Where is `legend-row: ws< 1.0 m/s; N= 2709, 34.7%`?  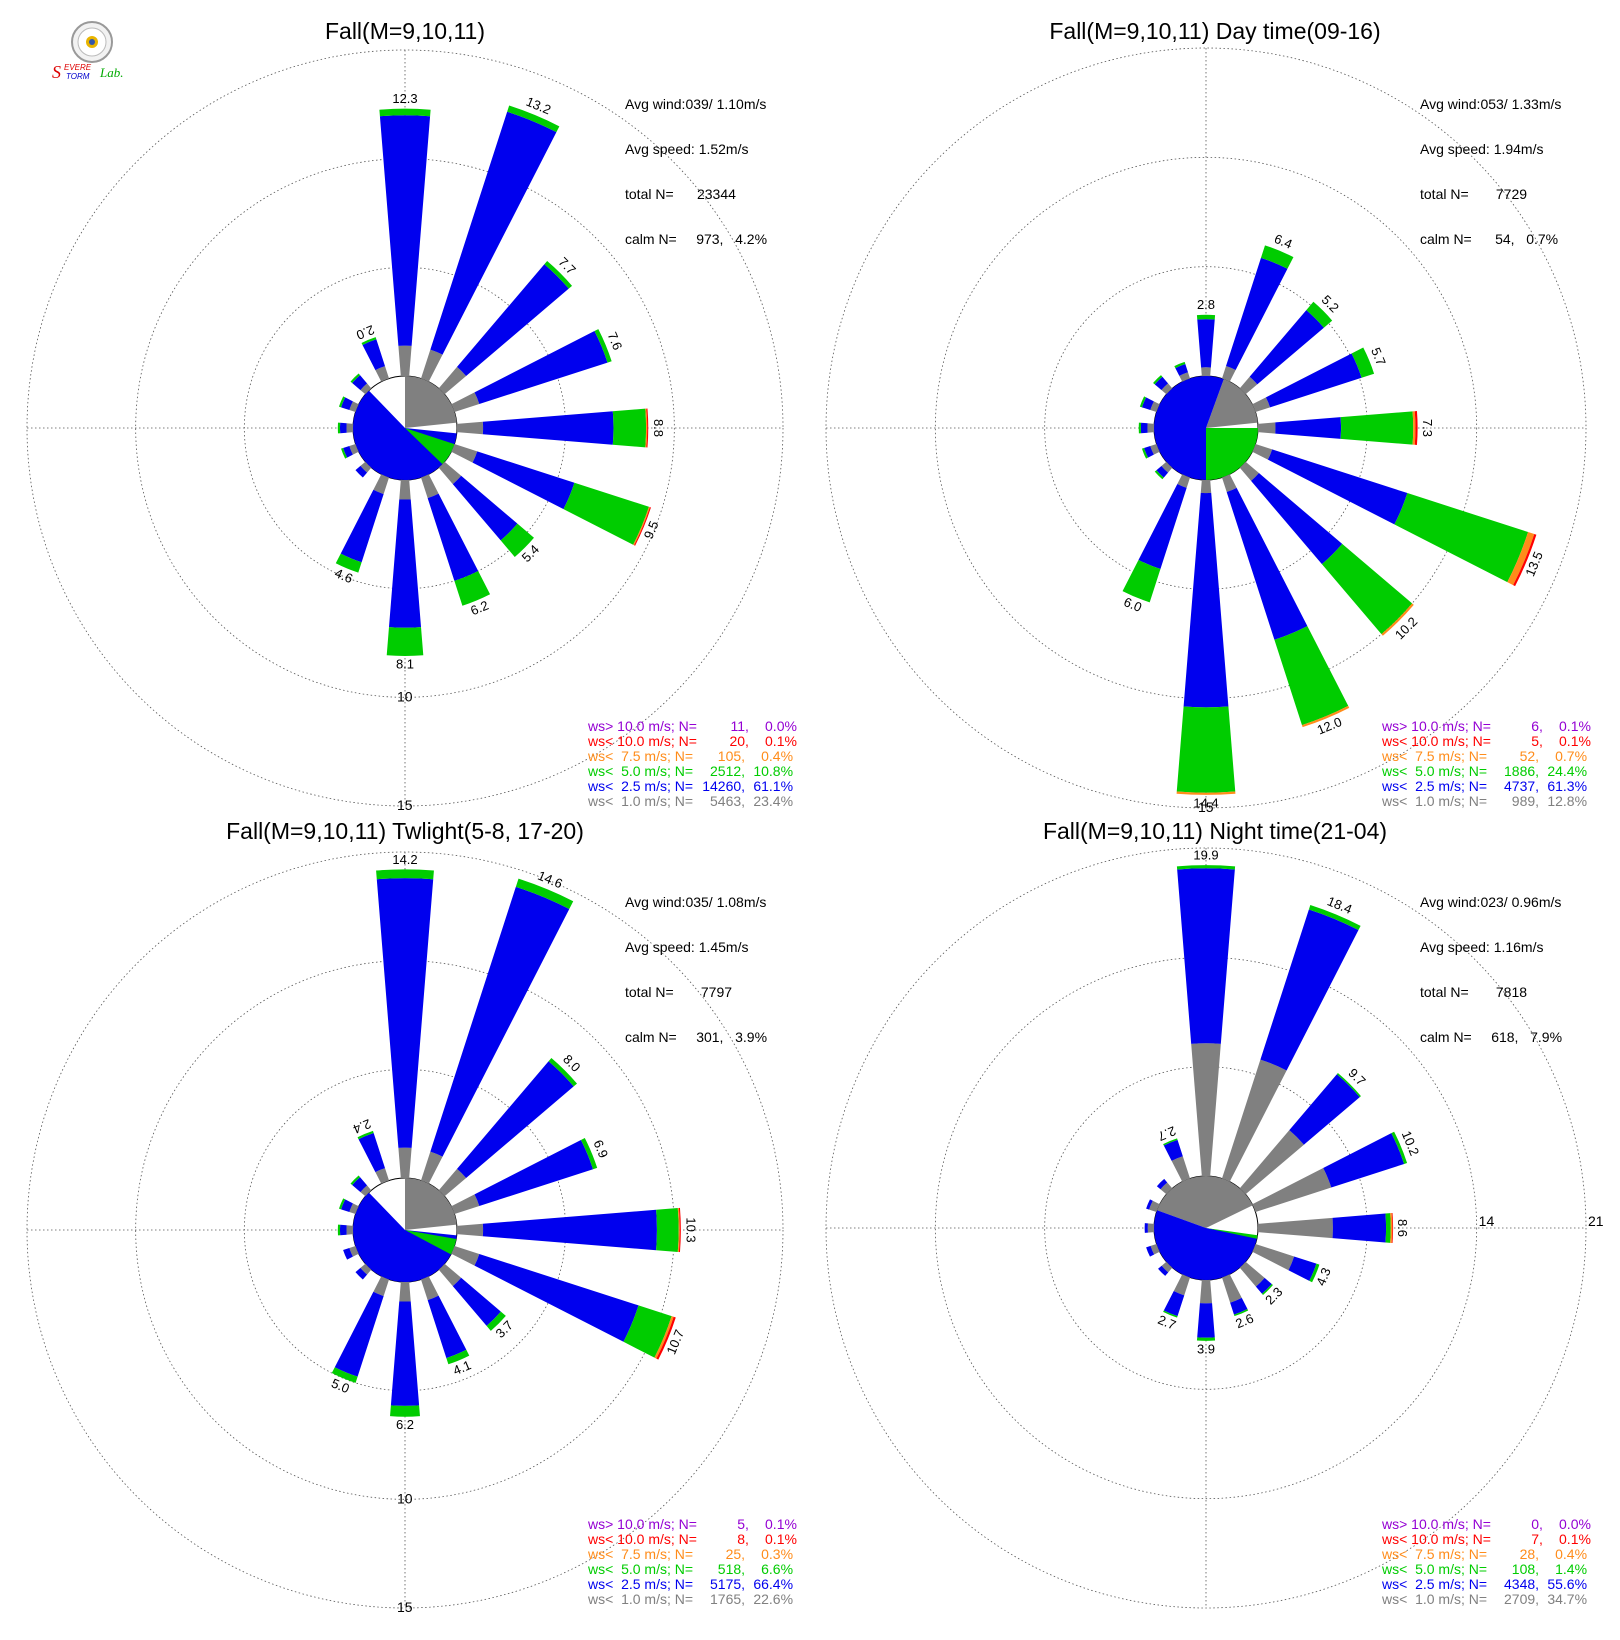 legend-row: ws< 1.0 m/s; N= 2709, 34.7% is located at coordinates (1486, 1599).